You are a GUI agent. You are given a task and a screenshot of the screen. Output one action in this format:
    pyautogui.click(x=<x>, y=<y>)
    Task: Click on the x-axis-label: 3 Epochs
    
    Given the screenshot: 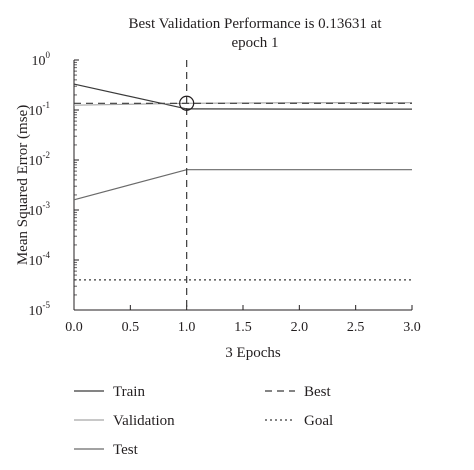 What is the action you would take?
    pyautogui.click(x=253, y=353)
    